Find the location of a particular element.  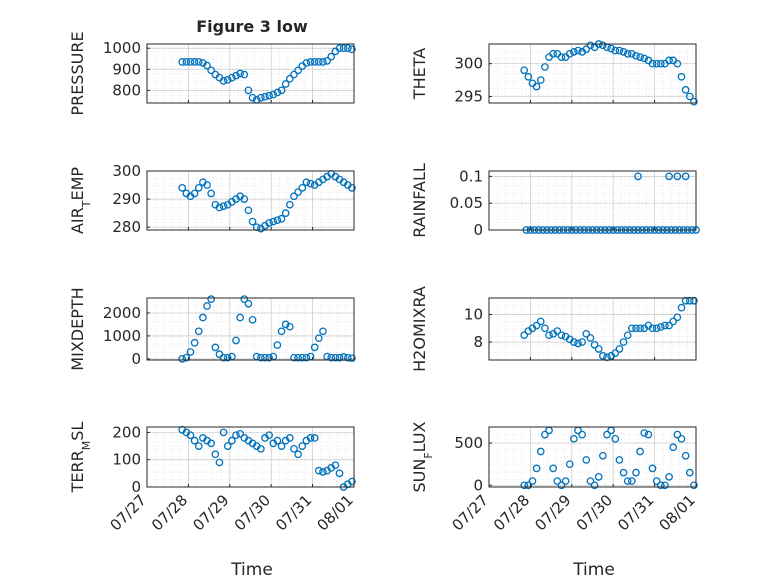

x-tick-label: 07/27 is located at coordinates (470, 512).